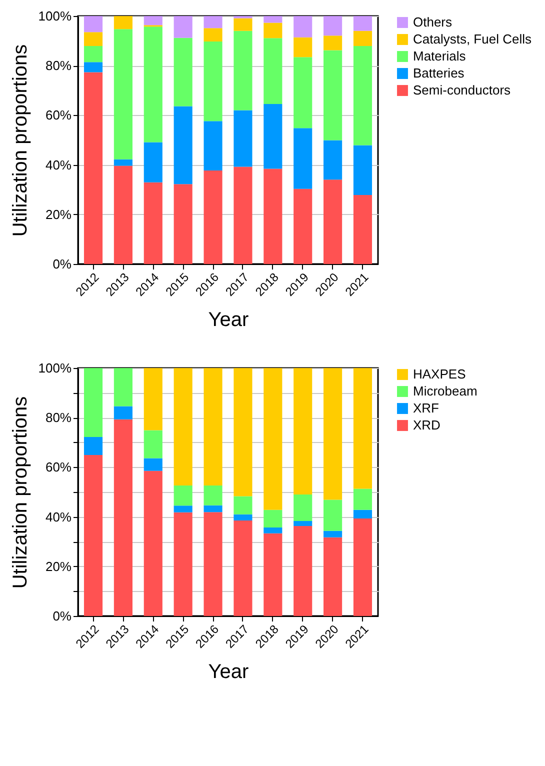 The width and height of the screenshot is (545, 766). What do you see at coordinates (462, 90) in the screenshot?
I see `legend-label: Semi-conductors` at bounding box center [462, 90].